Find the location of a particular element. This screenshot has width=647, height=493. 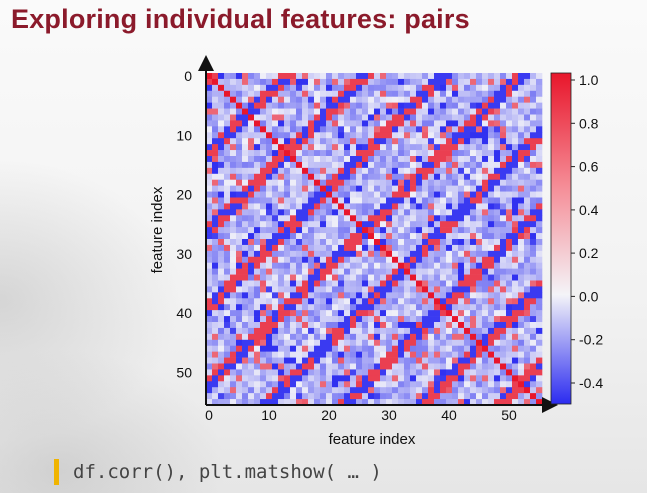

y-tick-label: 40 is located at coordinates (184, 313).